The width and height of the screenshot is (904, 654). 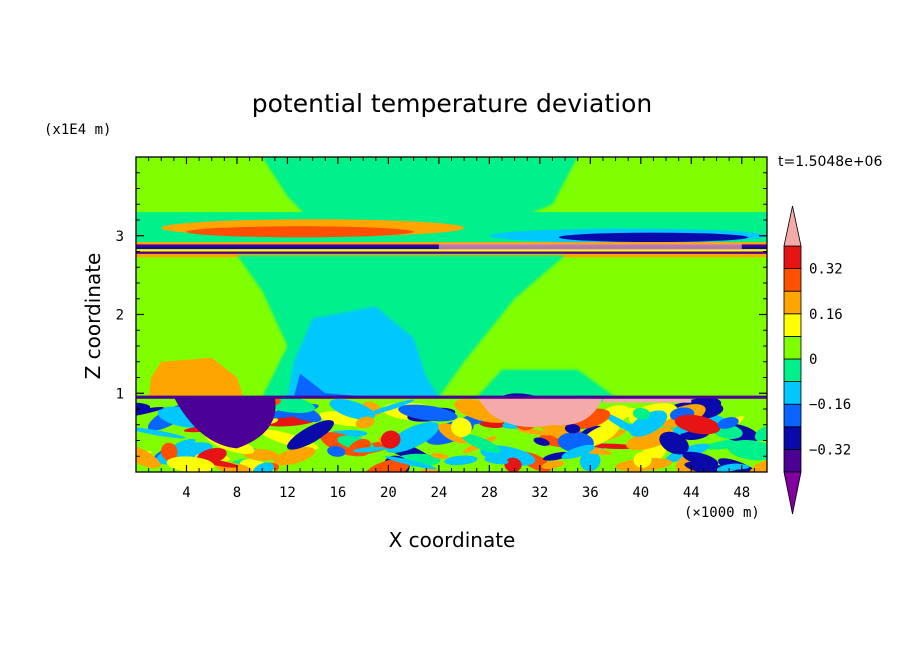 I want to click on x-tick-label: 8, so click(x=237, y=493).